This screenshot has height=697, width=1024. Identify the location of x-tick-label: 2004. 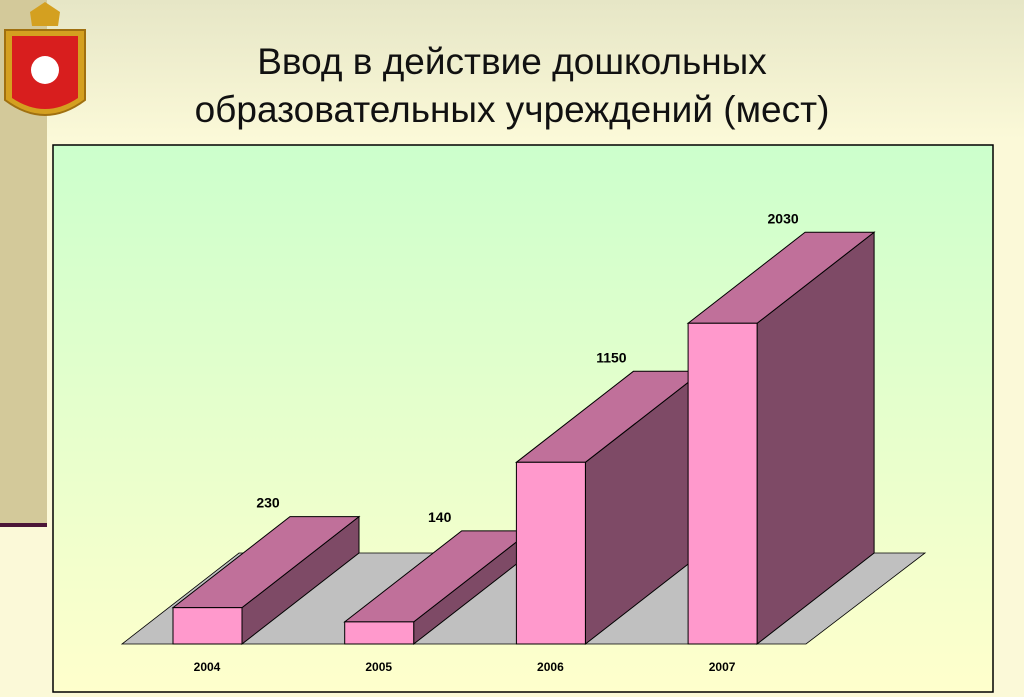
(207, 667).